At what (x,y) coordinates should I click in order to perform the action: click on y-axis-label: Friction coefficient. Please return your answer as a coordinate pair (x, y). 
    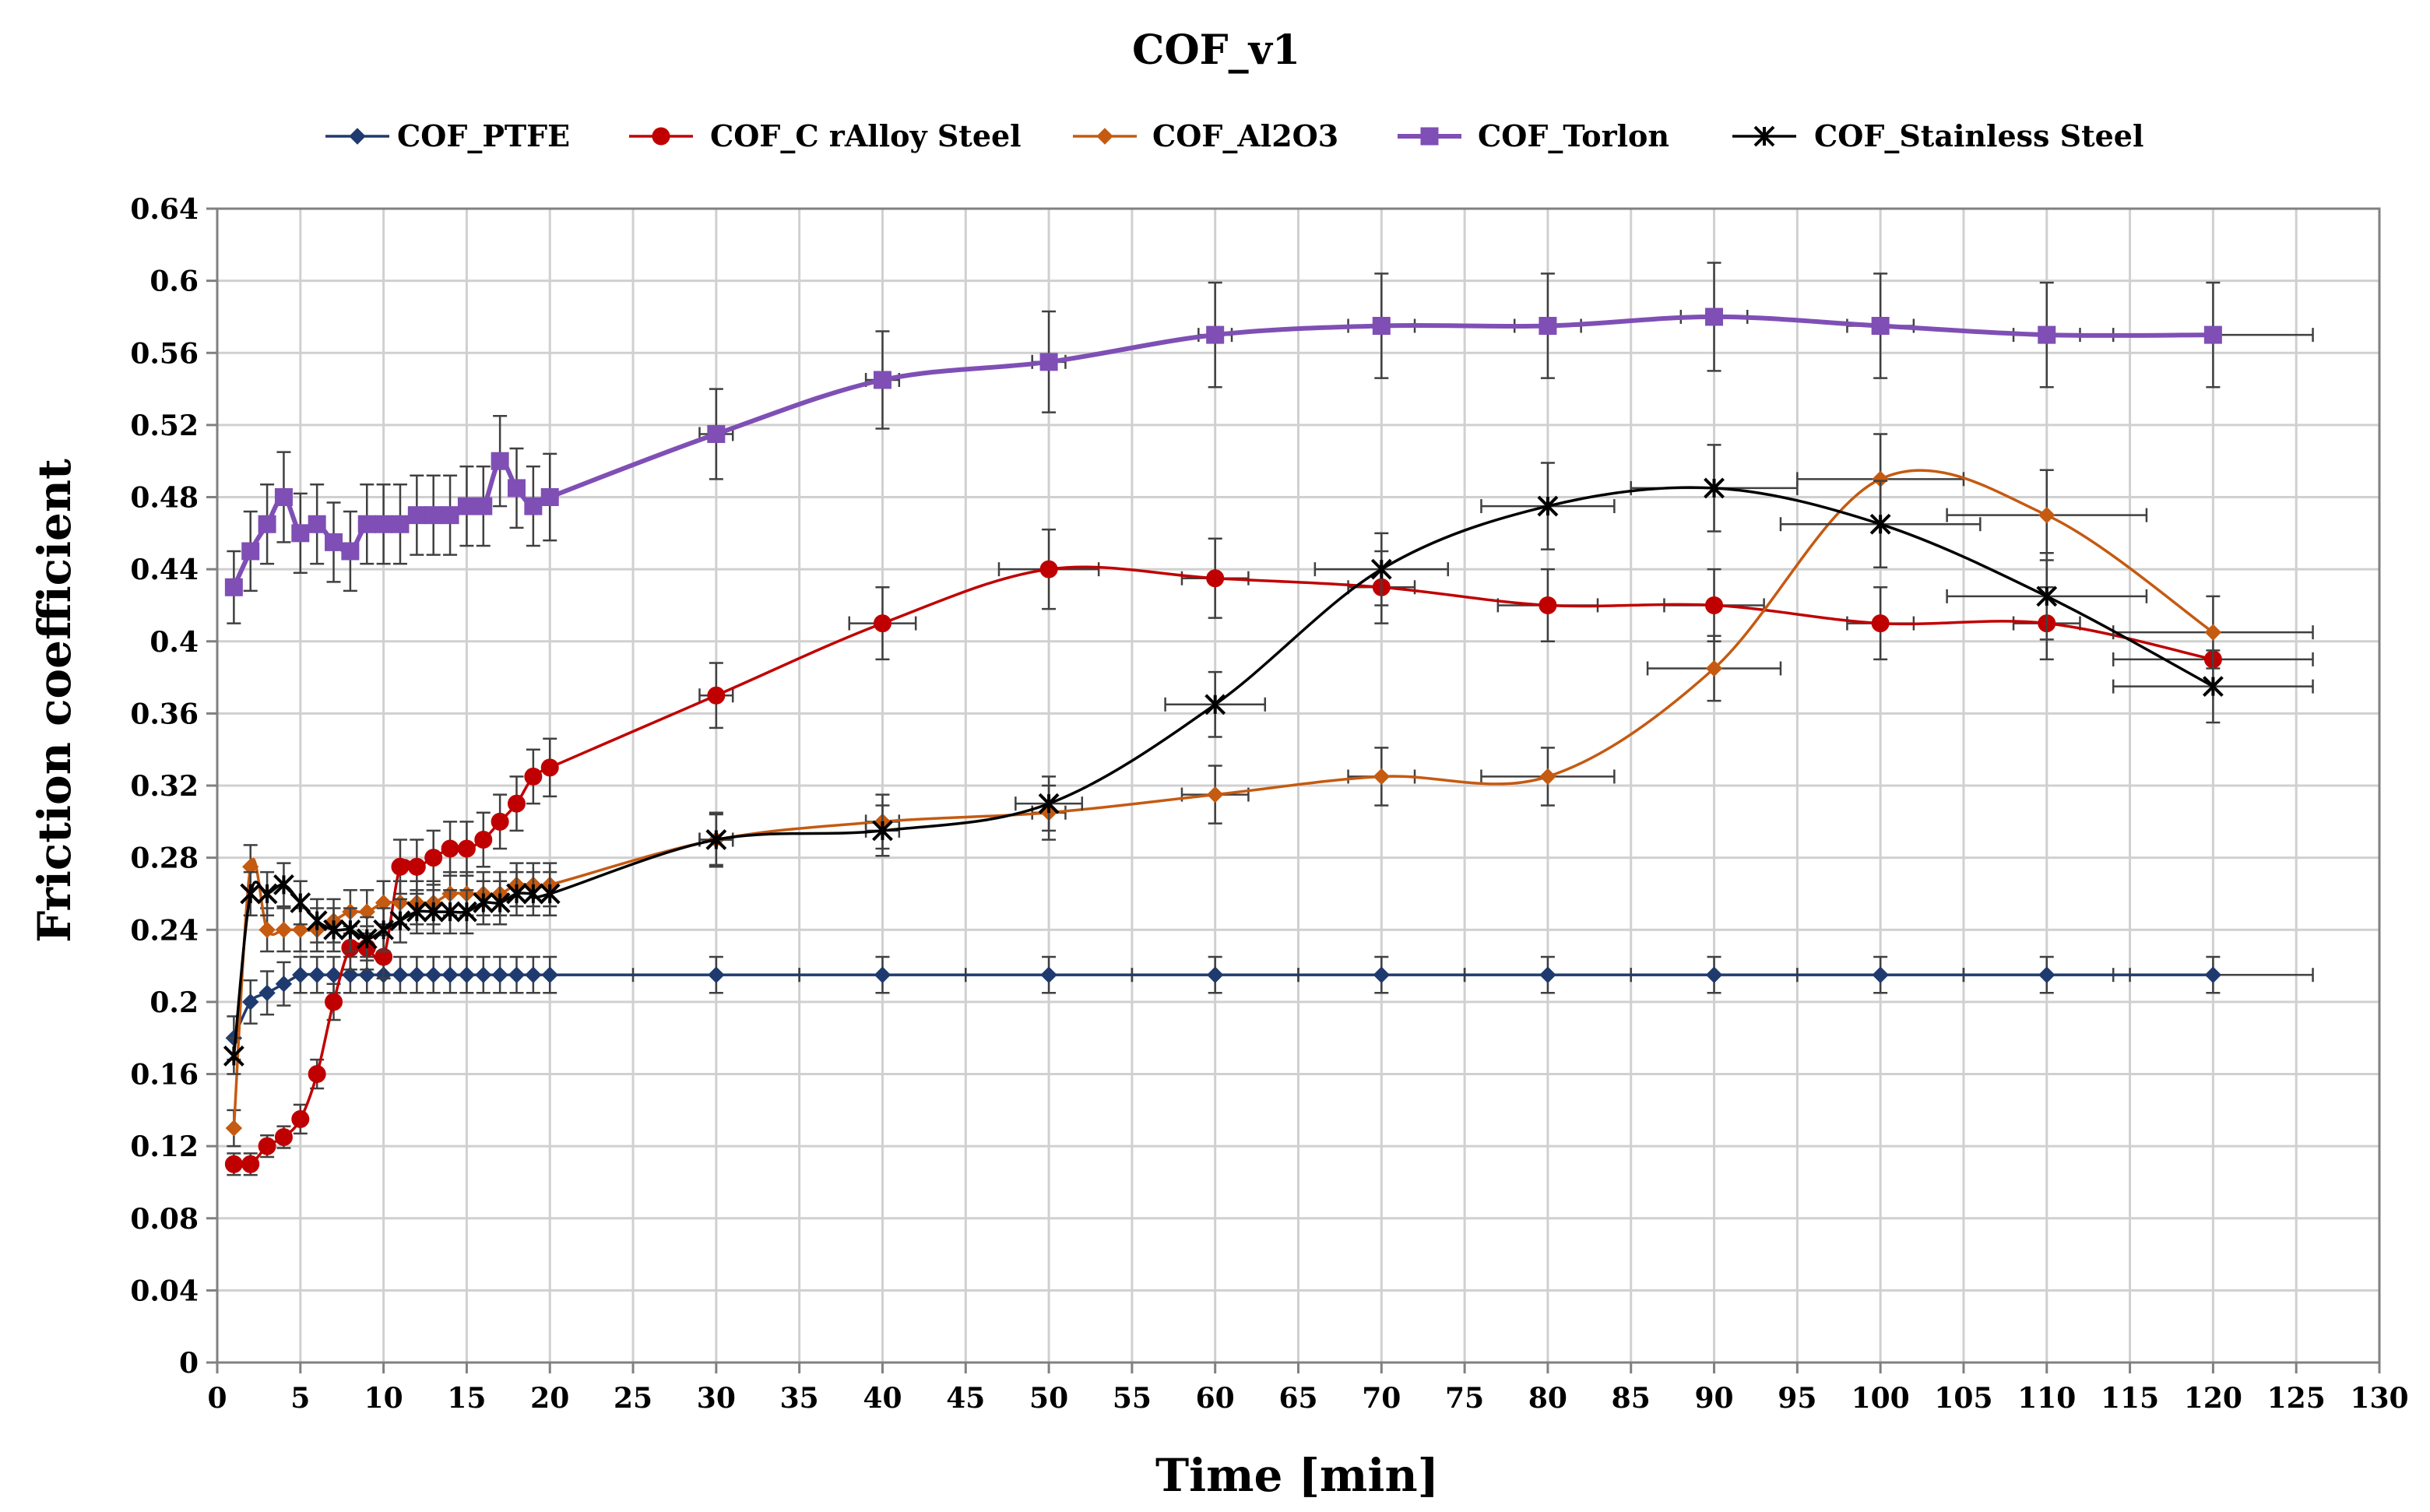
    Looking at the image, I should click on (55, 701).